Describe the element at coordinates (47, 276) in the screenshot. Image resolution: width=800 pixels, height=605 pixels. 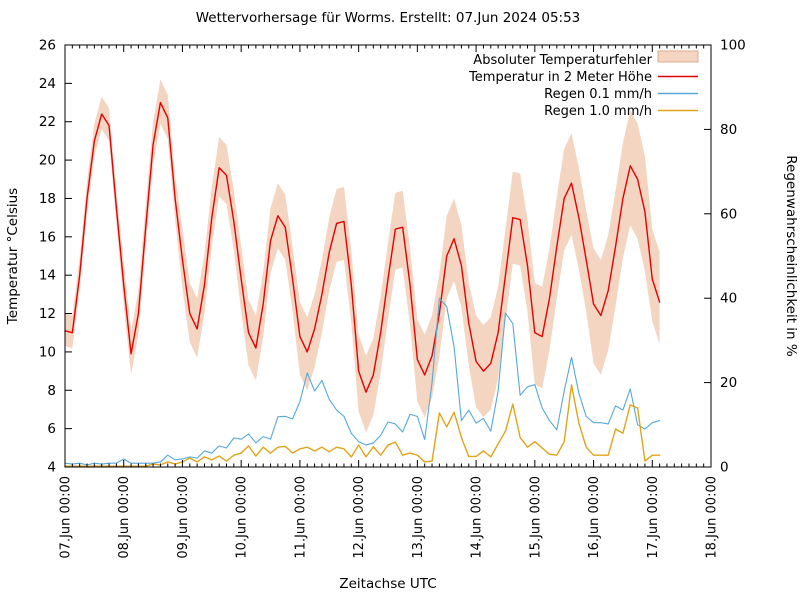
I see `y-left-tick-label: 14` at that location.